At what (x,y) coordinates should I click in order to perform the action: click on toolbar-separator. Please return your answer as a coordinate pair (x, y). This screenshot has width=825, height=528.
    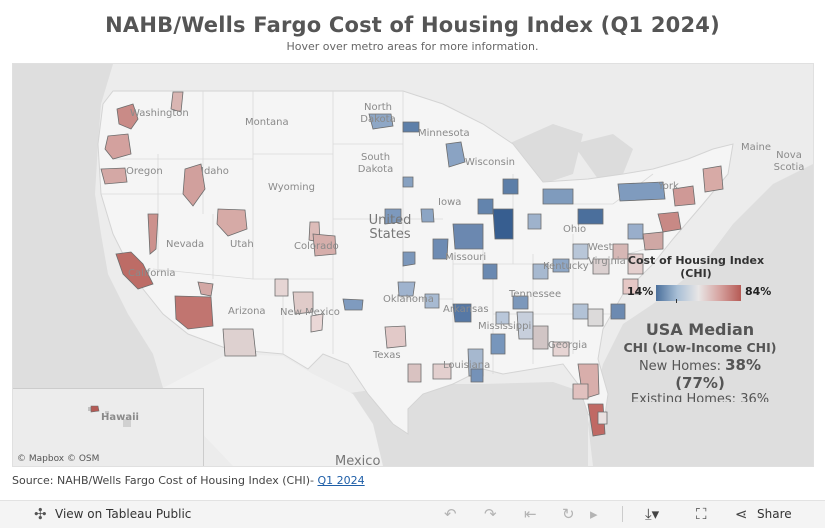
    Looking at the image, I should click on (622, 514).